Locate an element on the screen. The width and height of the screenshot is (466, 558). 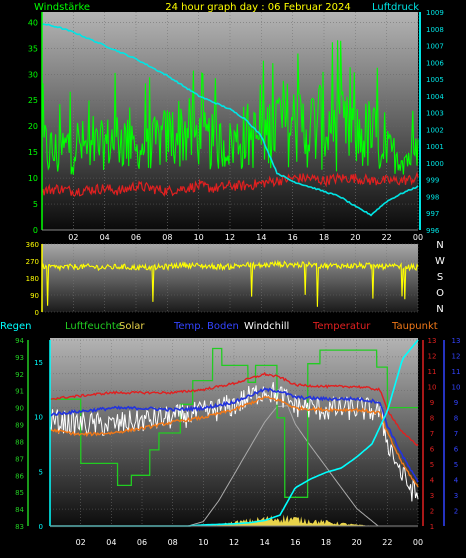
y-humidity-tick-label: 93 is located at coordinates (19, 358).